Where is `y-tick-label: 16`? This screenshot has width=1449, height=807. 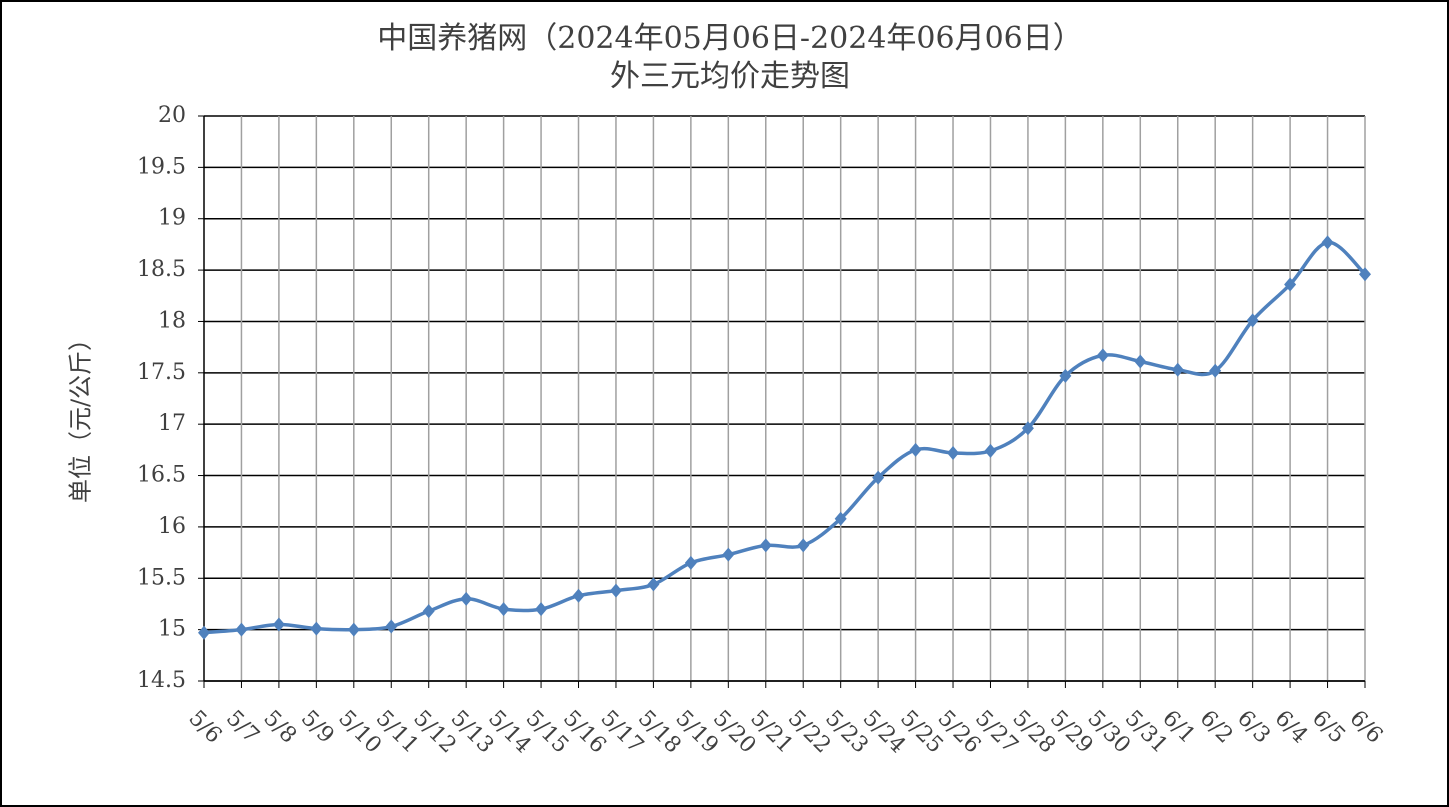 y-tick-label: 16 is located at coordinates (172, 526).